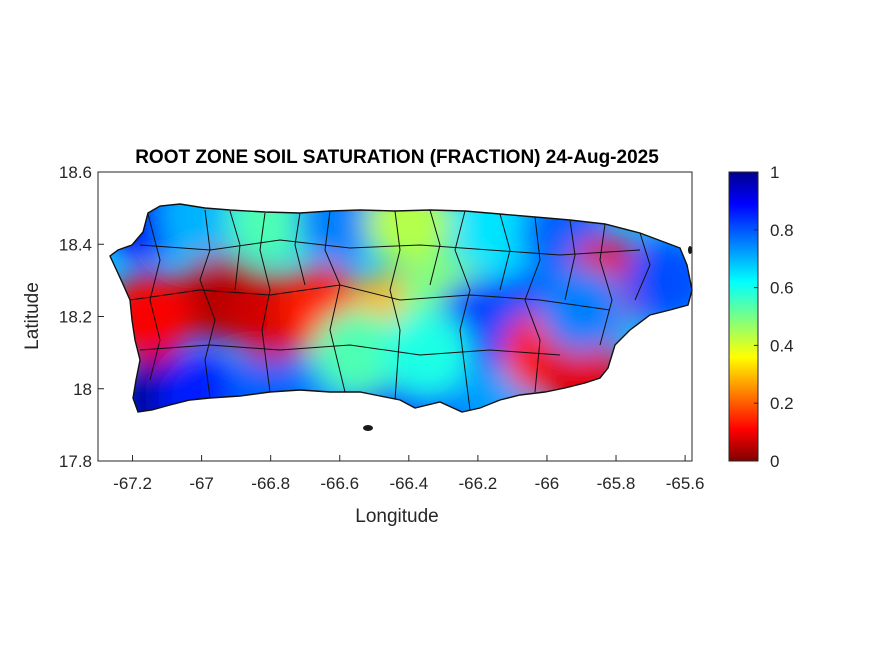  Describe the element at coordinates (132, 483) in the screenshot. I see `x-tick-label: -67.2` at that location.